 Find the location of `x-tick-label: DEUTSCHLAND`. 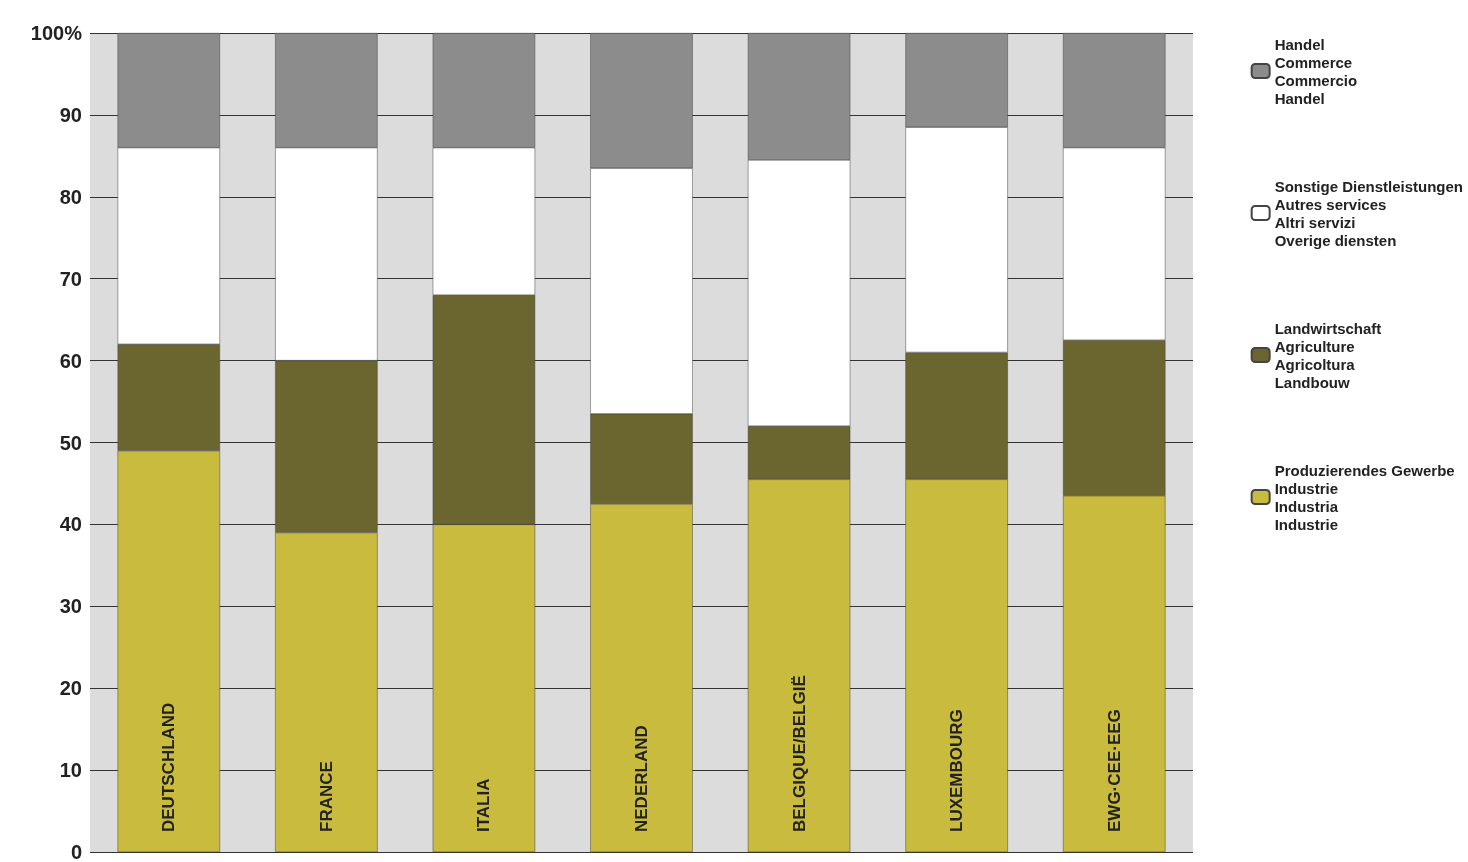

x-tick-label: DEUTSCHLAND is located at coordinates (169, 767).